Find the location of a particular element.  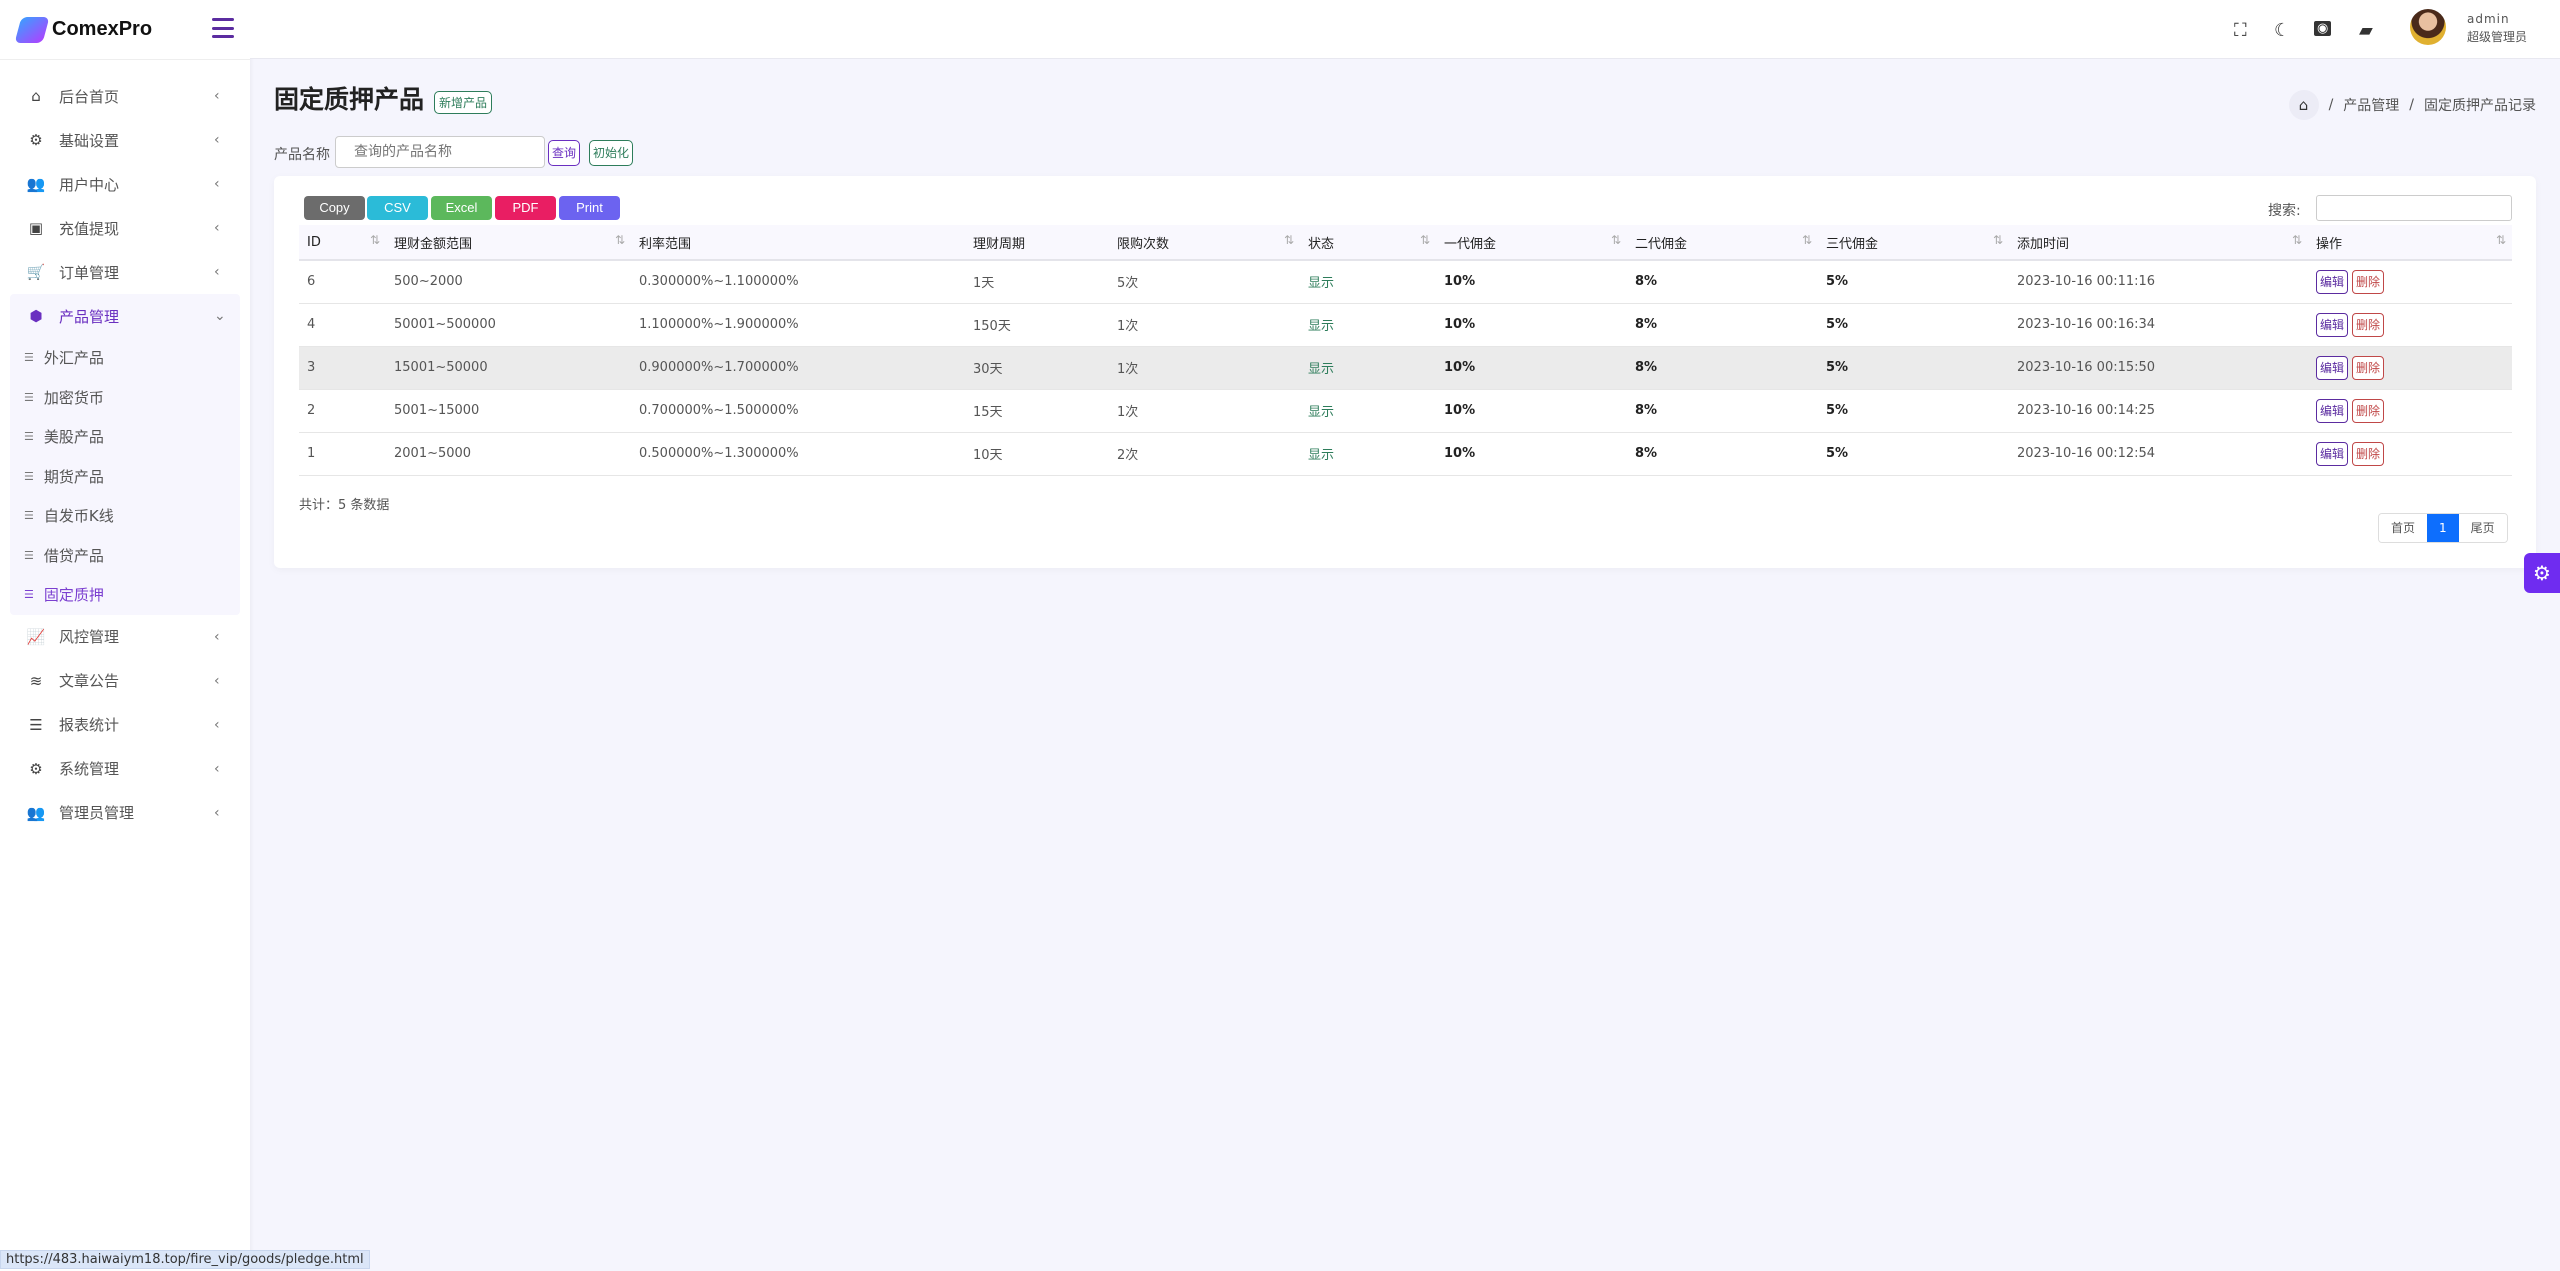

sidebar-subitem-label: 借贷产品 is located at coordinates (73, 555).